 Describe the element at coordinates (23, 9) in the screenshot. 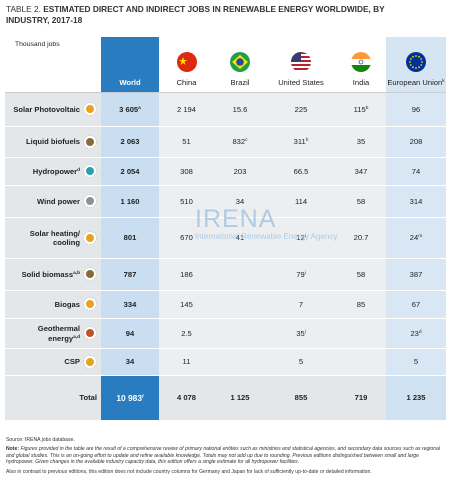

I see `table-number: TABLE 2.` at that location.